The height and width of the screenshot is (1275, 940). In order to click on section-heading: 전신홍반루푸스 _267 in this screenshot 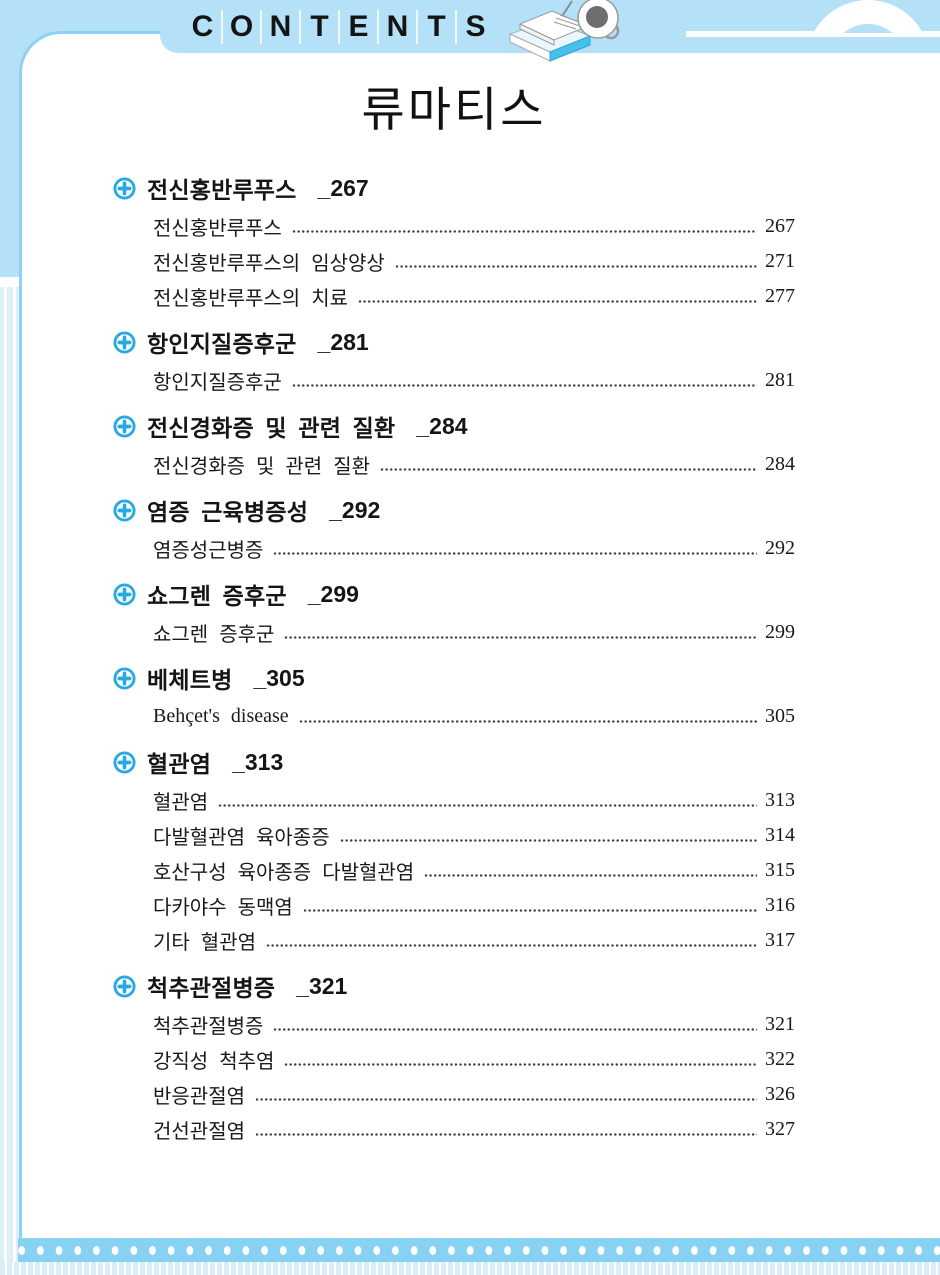, I will do `click(454, 189)`.